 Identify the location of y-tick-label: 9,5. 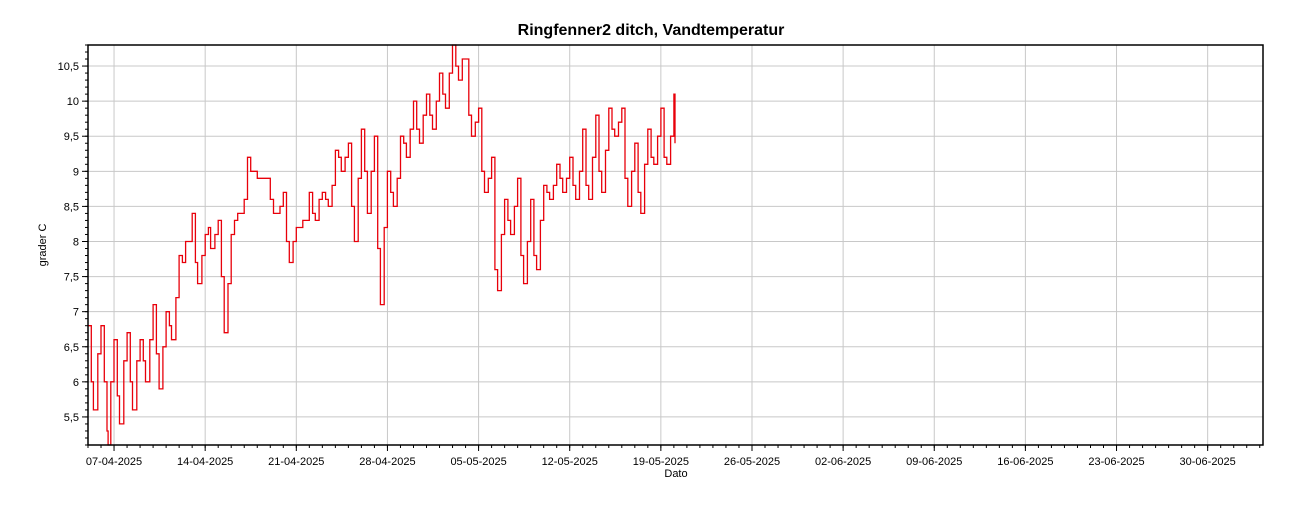
(71, 137).